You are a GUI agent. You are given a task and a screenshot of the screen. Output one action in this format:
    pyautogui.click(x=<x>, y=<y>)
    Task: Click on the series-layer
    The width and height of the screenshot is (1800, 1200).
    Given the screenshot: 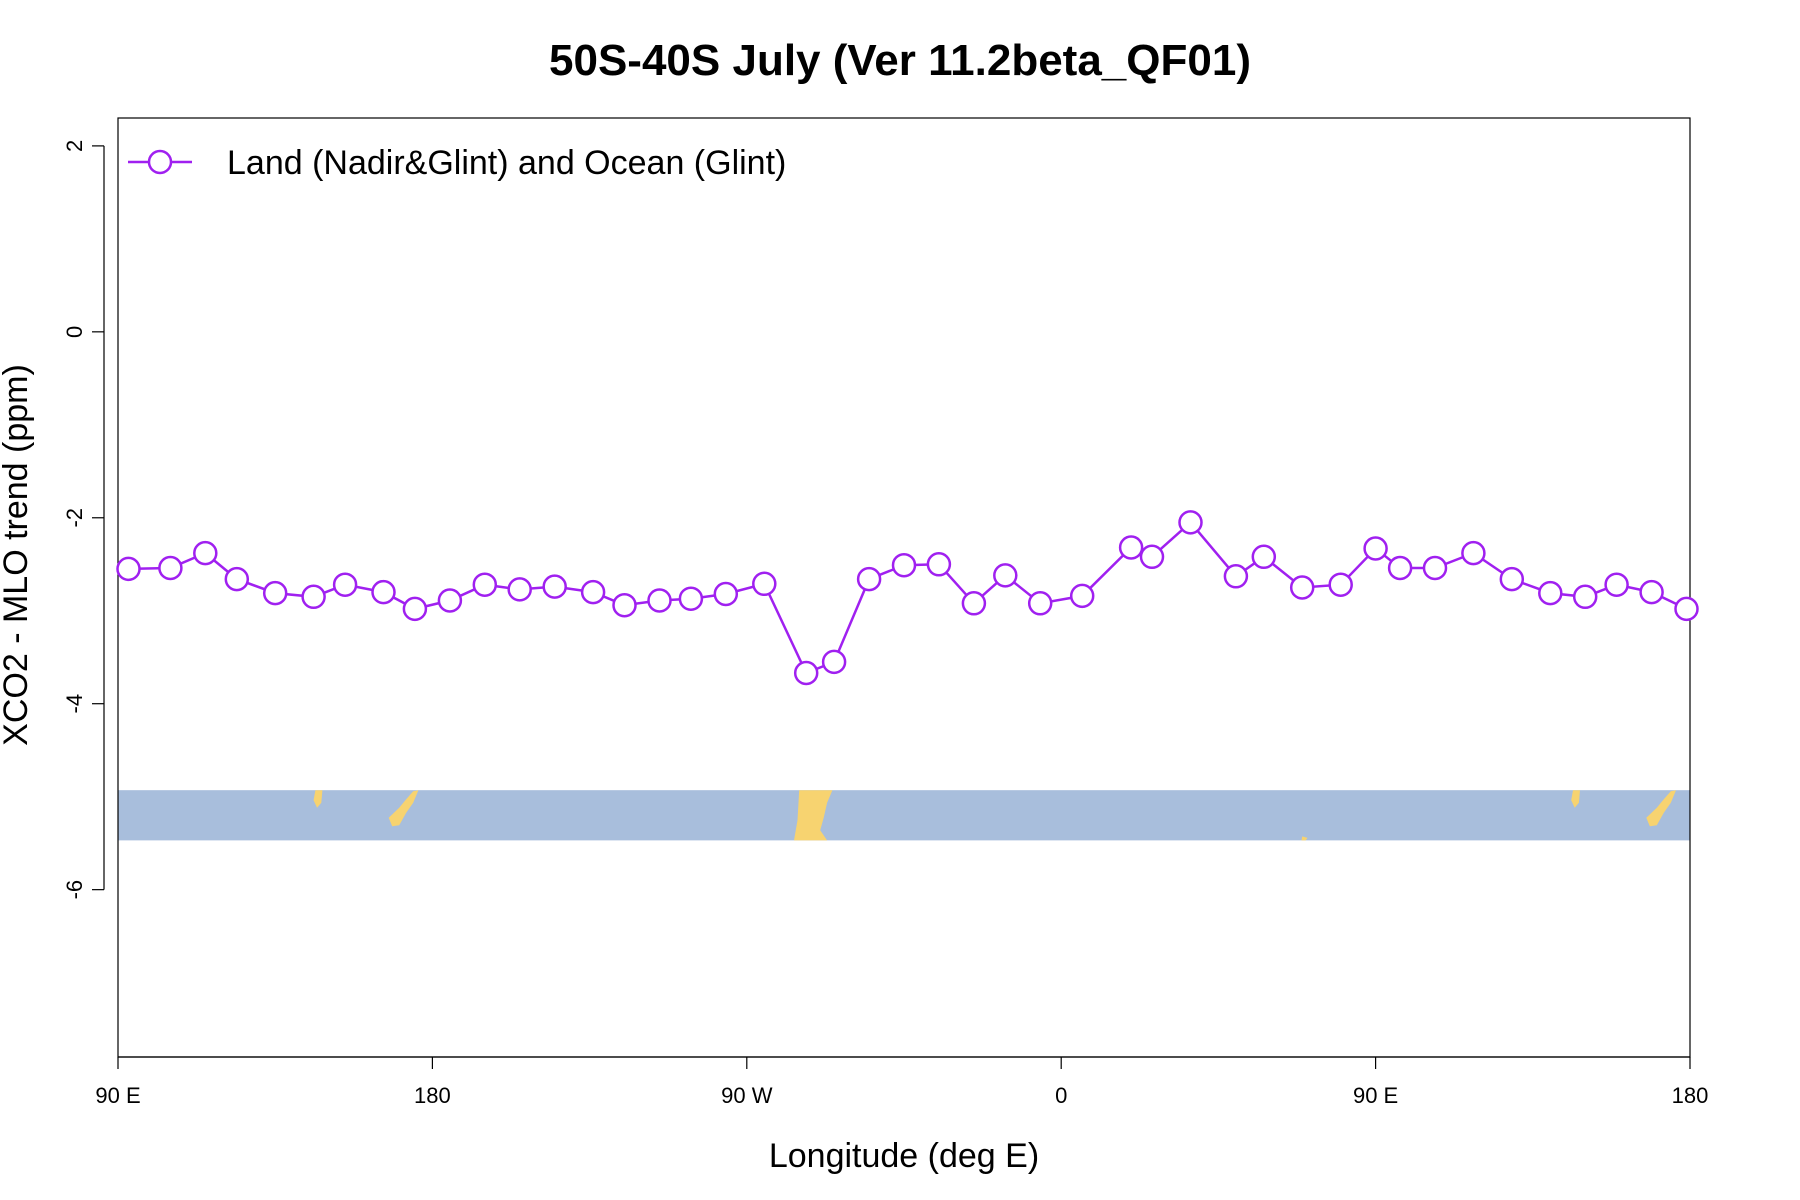 What is the action you would take?
    pyautogui.click(x=907, y=598)
    